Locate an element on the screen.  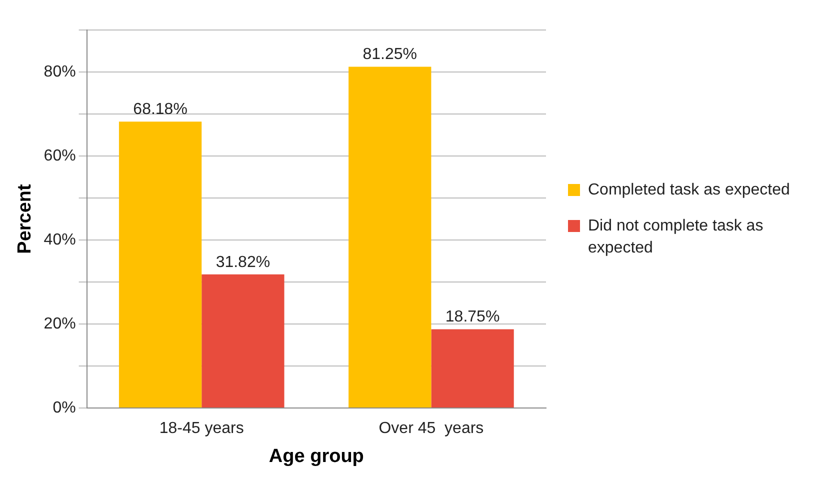
y-axis-title: Percent is located at coordinates (25, 218).